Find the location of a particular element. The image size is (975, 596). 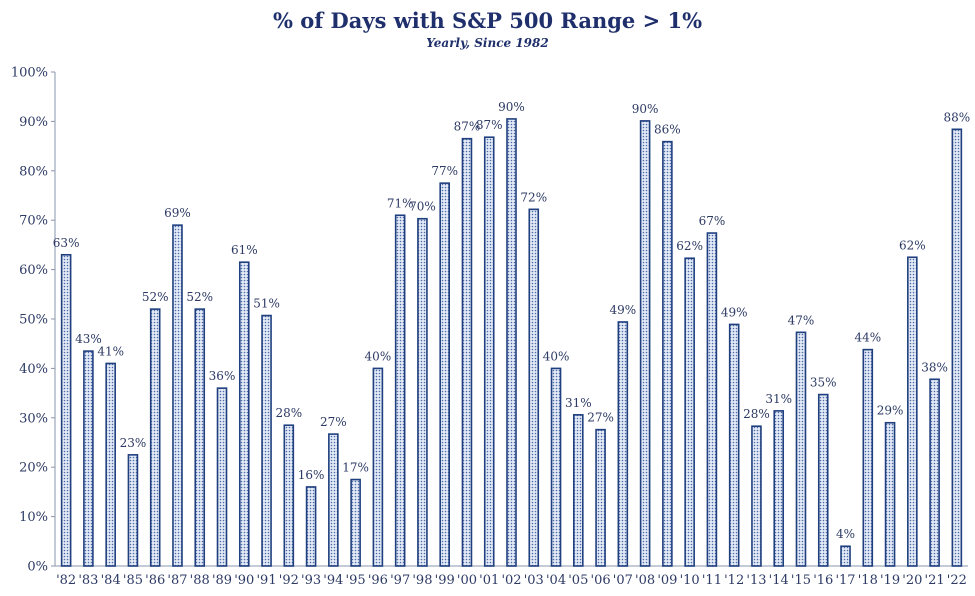

data-label: 63% is located at coordinates (66, 243).